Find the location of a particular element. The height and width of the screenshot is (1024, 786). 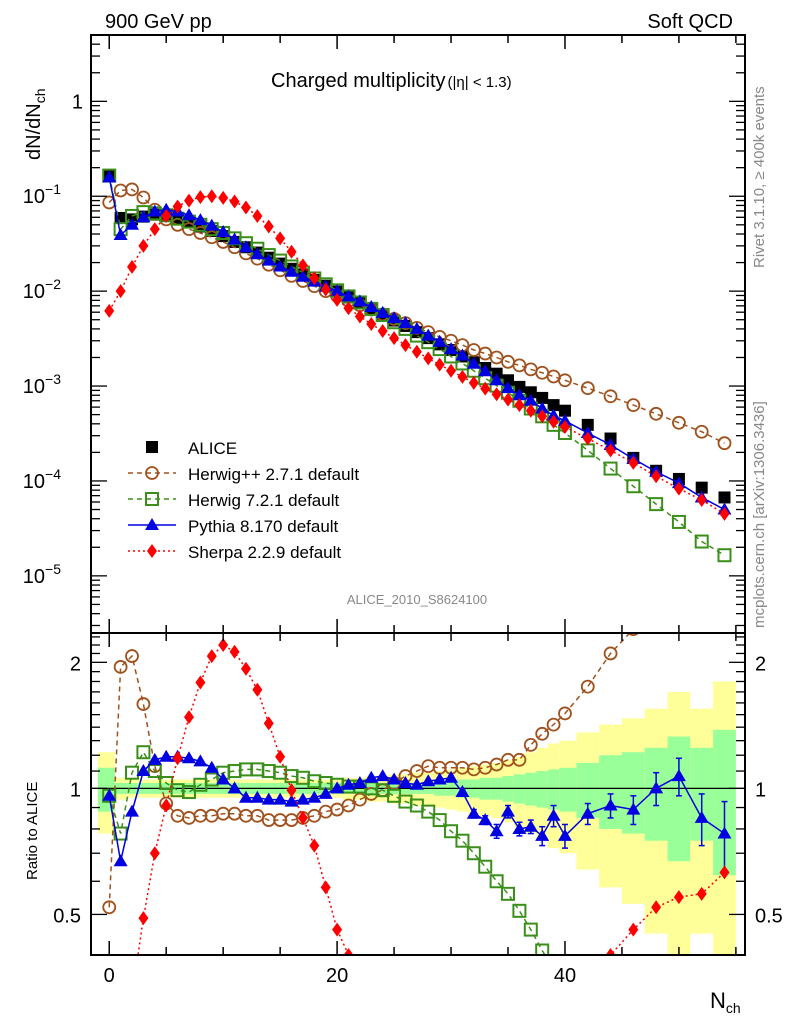

chart-title-main: Charged multiplicity is located at coordinates (358, 81).